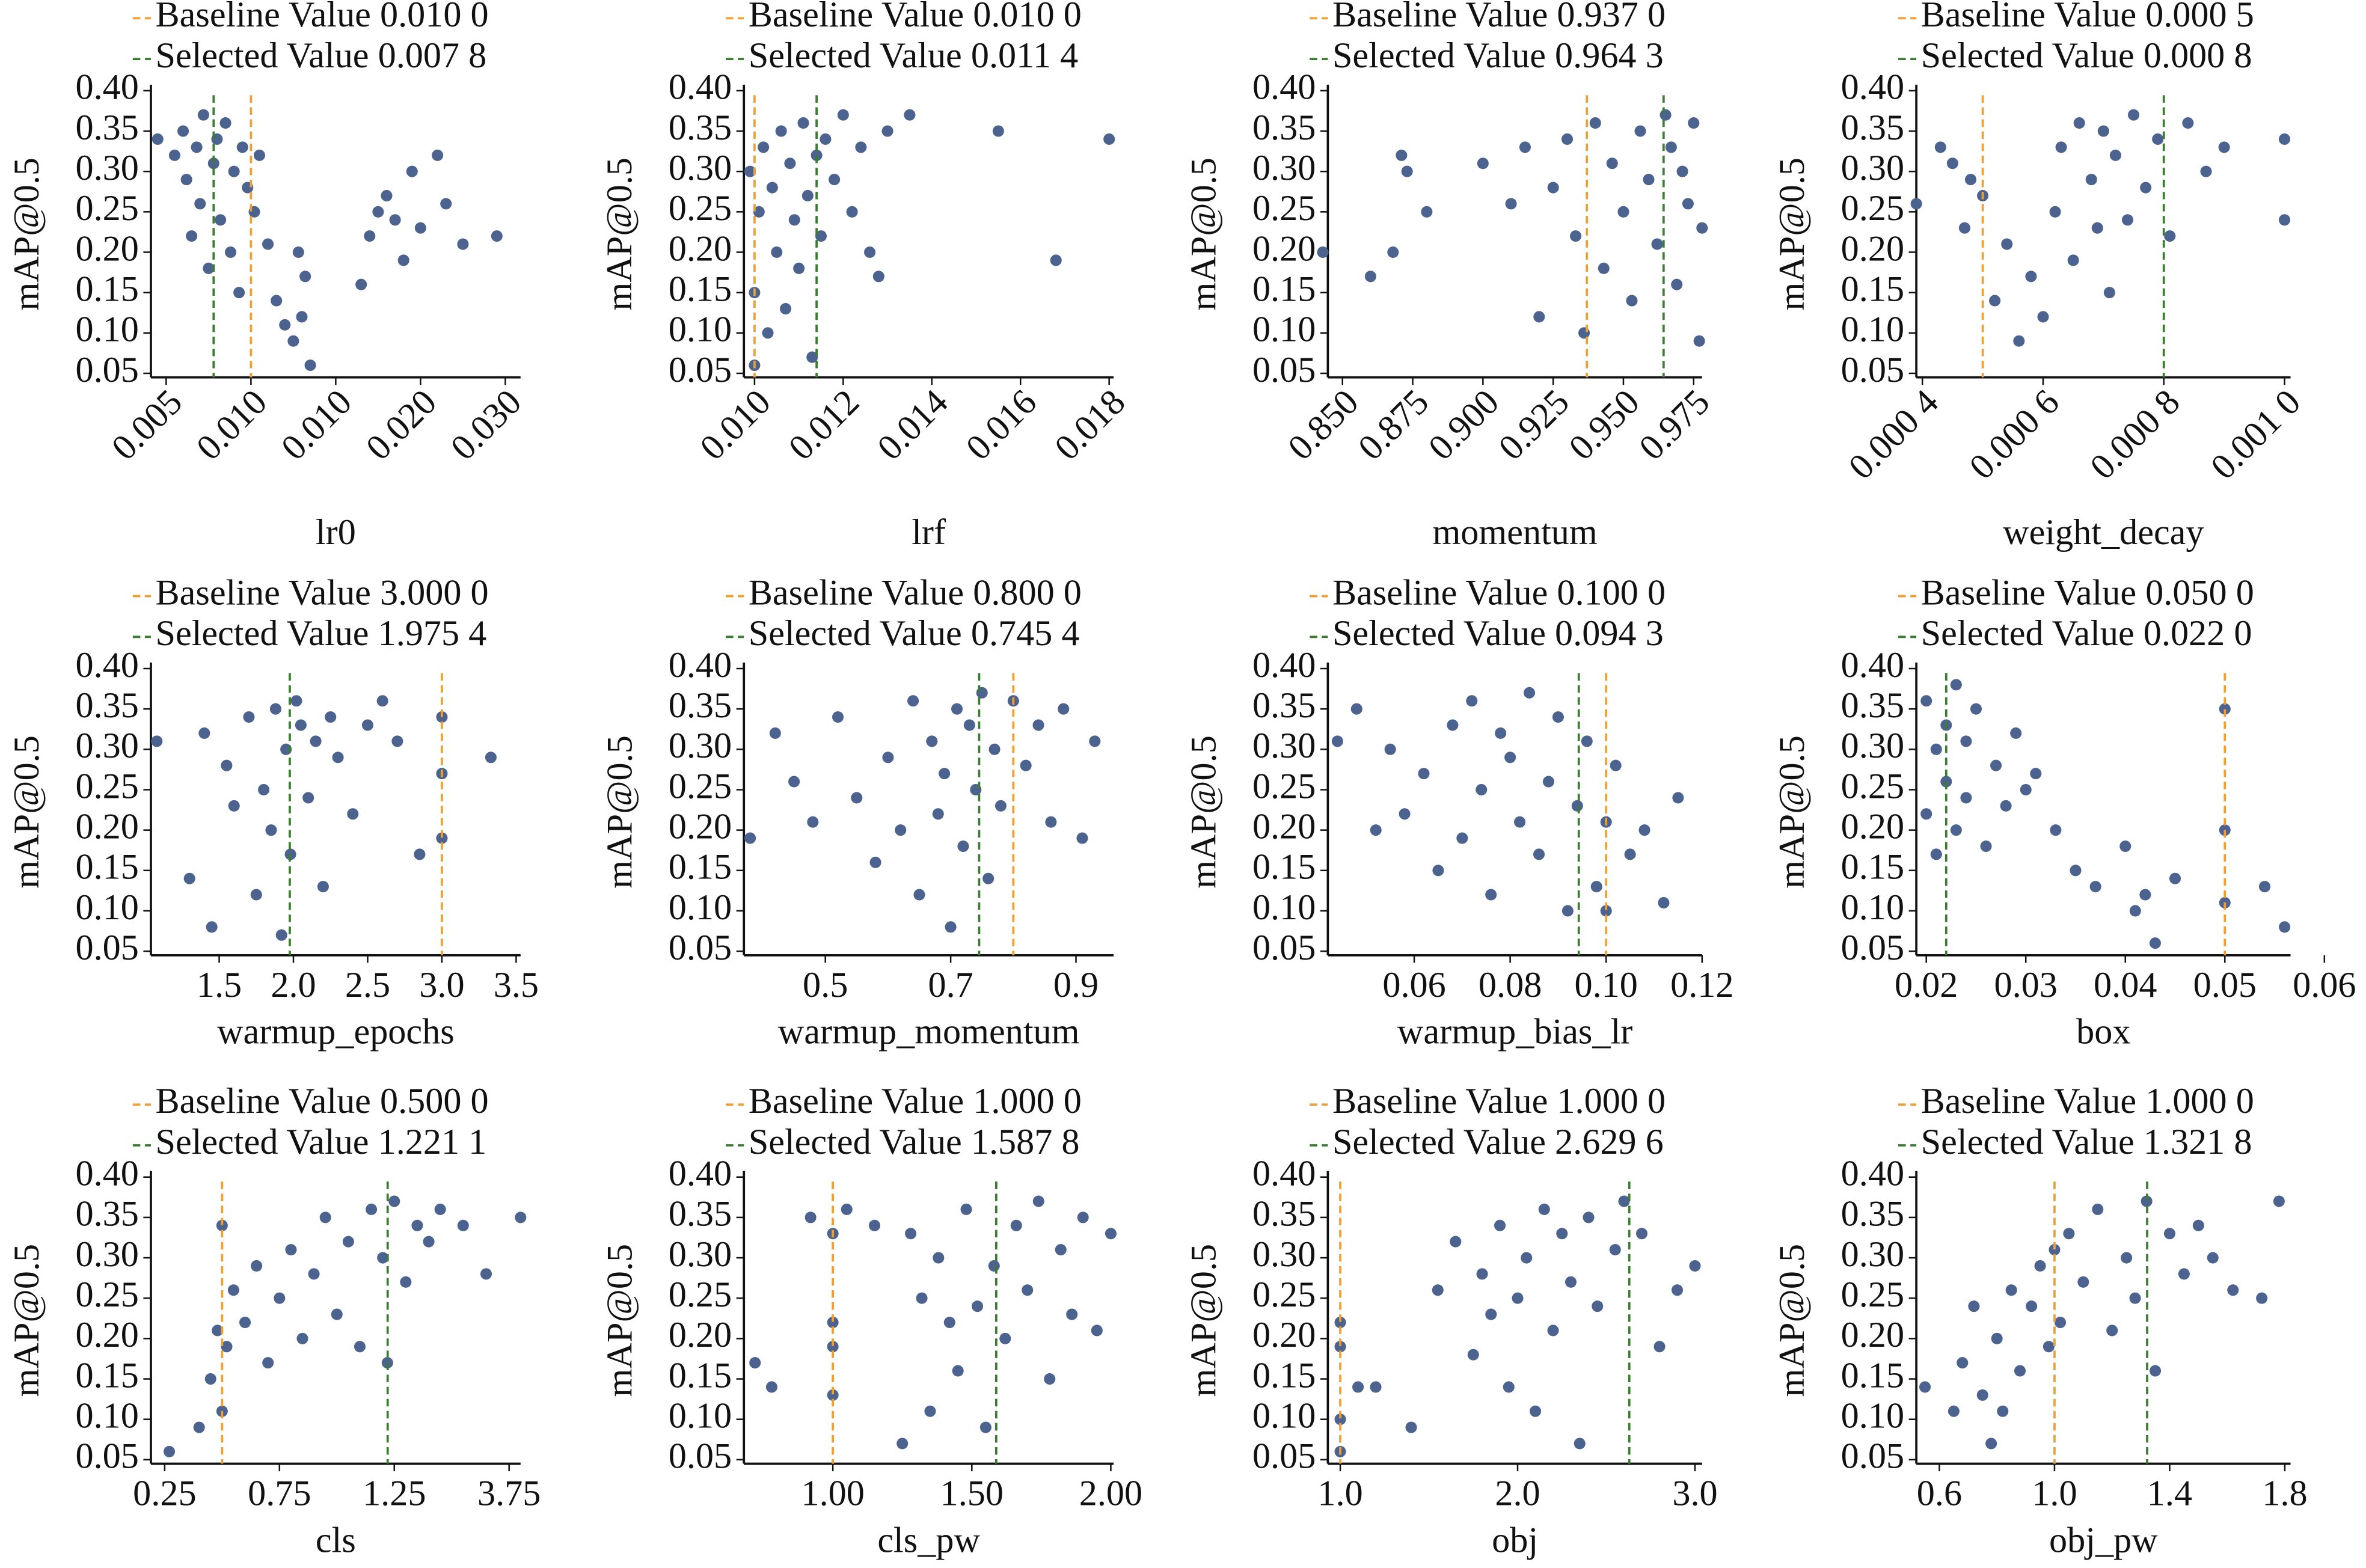 This screenshot has width=2366, height=1568. What do you see at coordinates (1515, 1032) in the screenshot?
I see `x-axis-label: warmup_bias_lr` at bounding box center [1515, 1032].